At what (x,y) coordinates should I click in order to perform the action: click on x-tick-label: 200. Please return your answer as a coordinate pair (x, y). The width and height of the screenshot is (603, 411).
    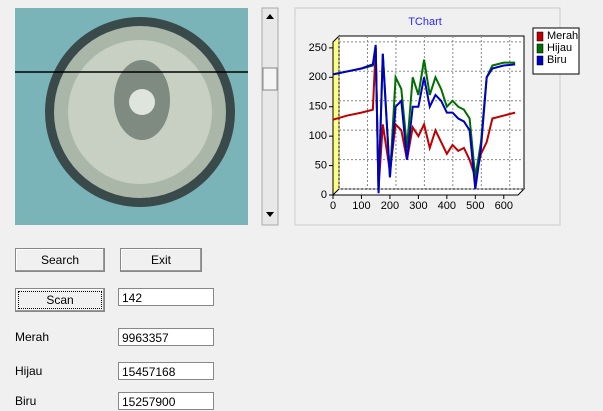
    Looking at the image, I should click on (390, 206).